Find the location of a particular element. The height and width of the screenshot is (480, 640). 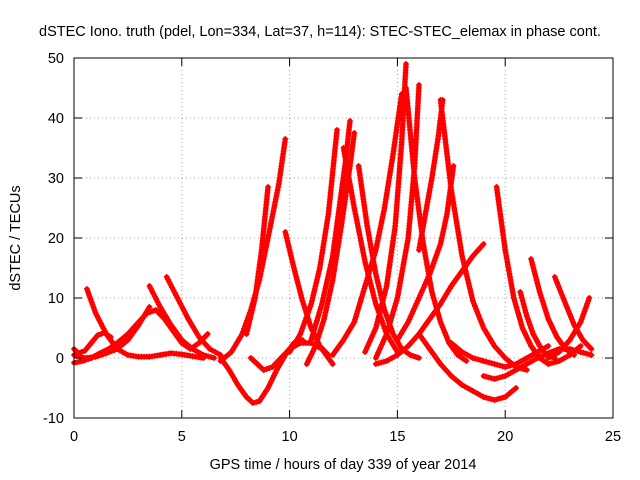

series-arc32 is located at coordinates (537, 364).